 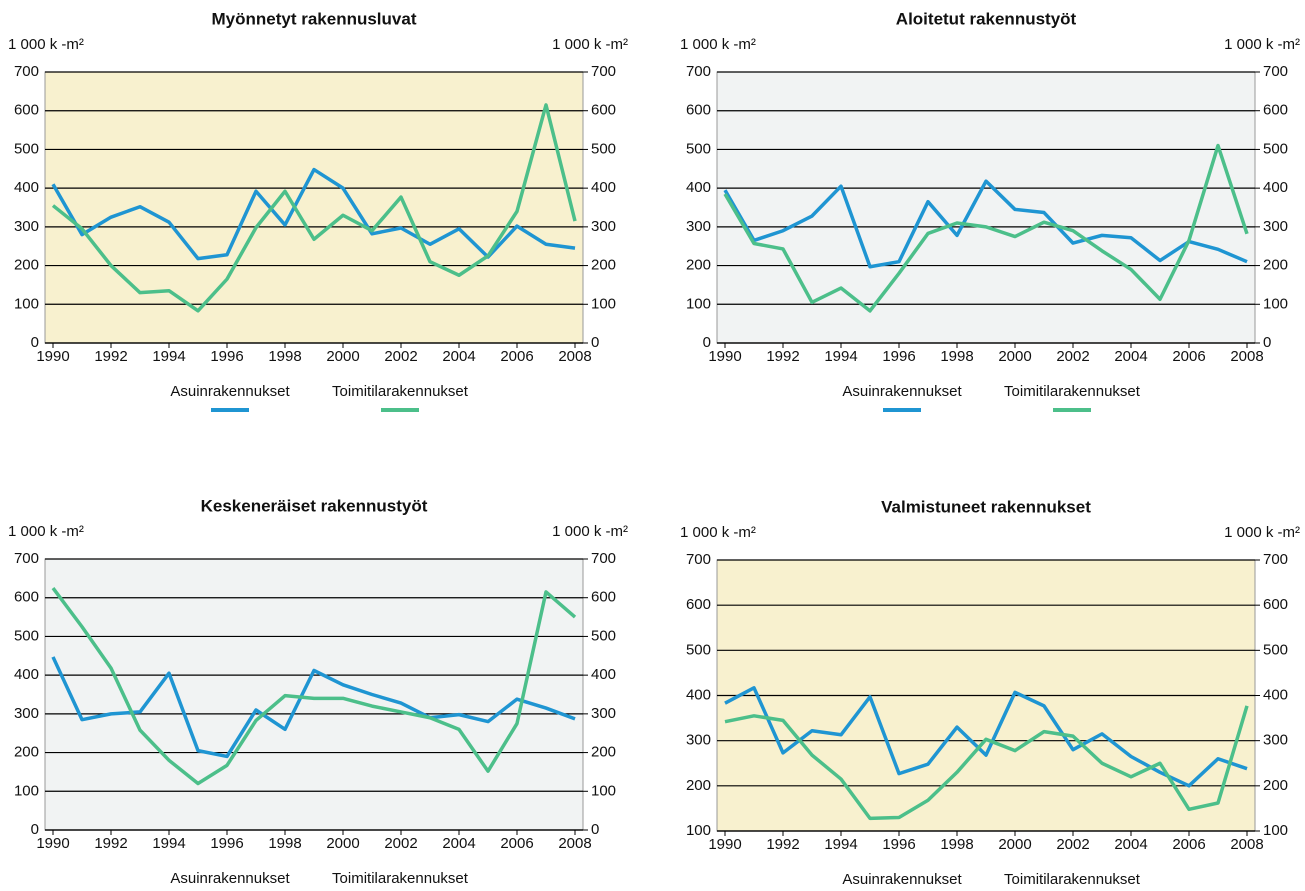 What do you see at coordinates (314, 18) in the screenshot?
I see `chart-title: Myönnetyt rakennusluvat` at bounding box center [314, 18].